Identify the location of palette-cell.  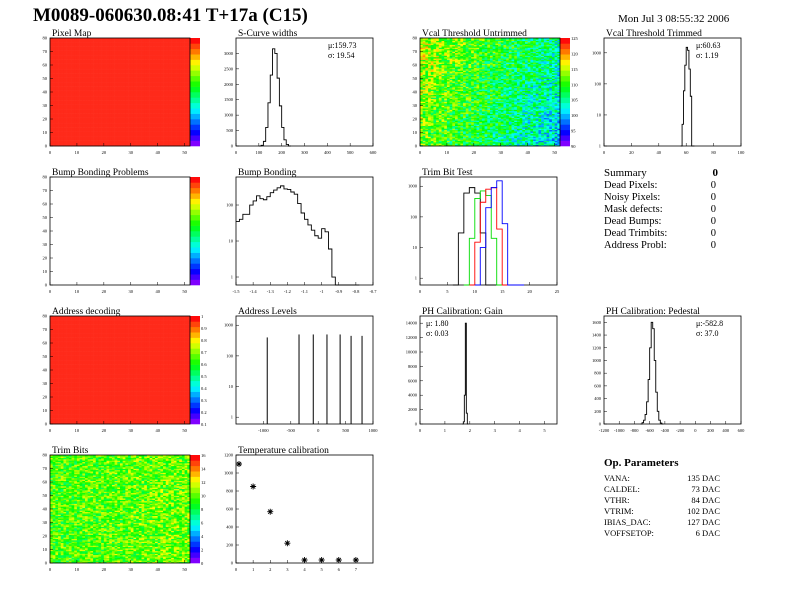
(195, 84).